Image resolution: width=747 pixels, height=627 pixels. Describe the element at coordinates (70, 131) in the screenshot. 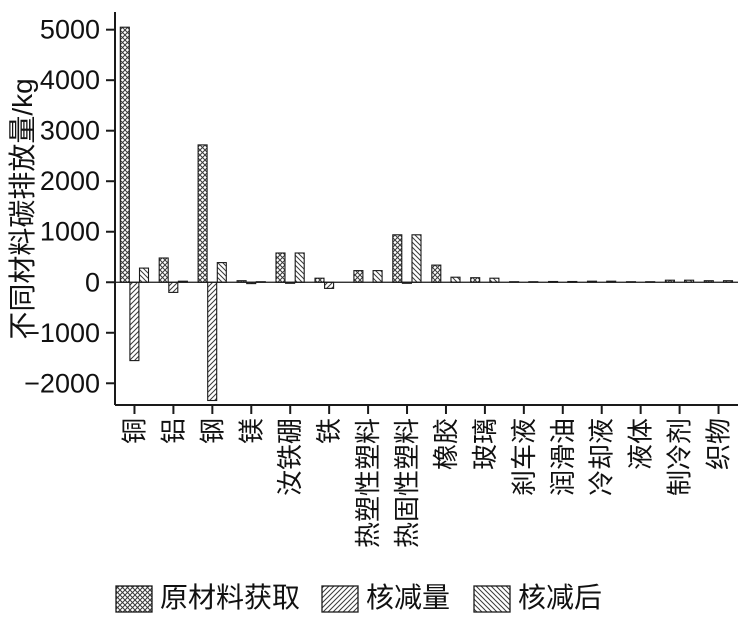

I see `y-tick-label: 3000` at that location.